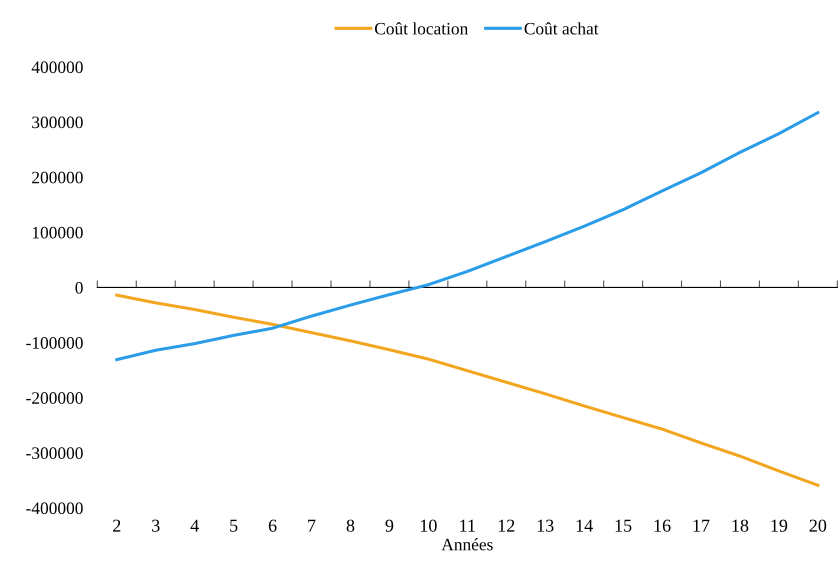 Image resolution: width=839 pixels, height=572 pixels. What do you see at coordinates (194, 526) in the screenshot?
I see `x-tick-label: 4` at bounding box center [194, 526].